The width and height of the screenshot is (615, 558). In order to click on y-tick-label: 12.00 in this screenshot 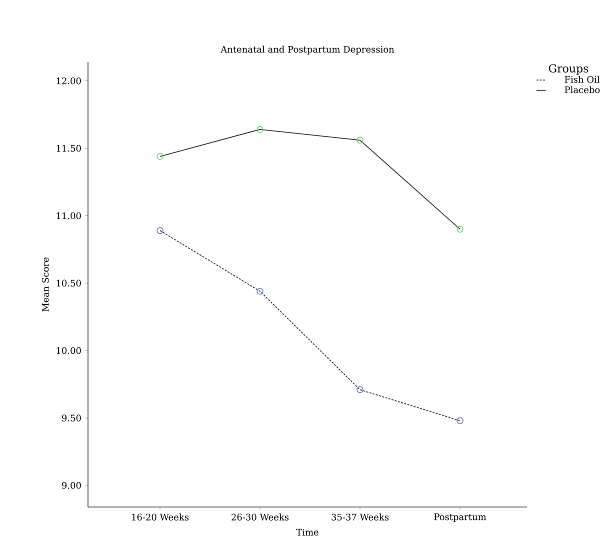, I will do `click(68, 80)`.